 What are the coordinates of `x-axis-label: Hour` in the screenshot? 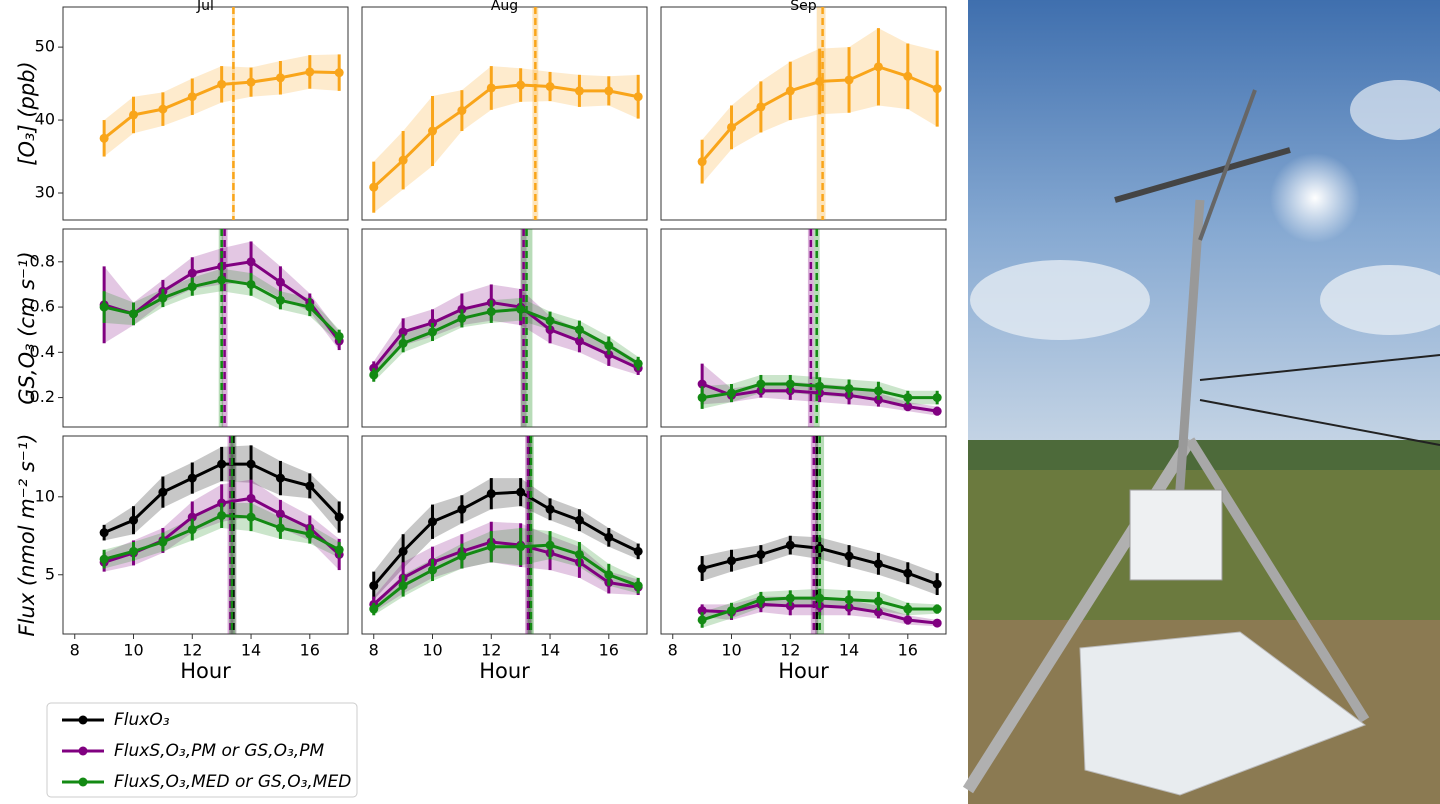 It's located at (205, 671).